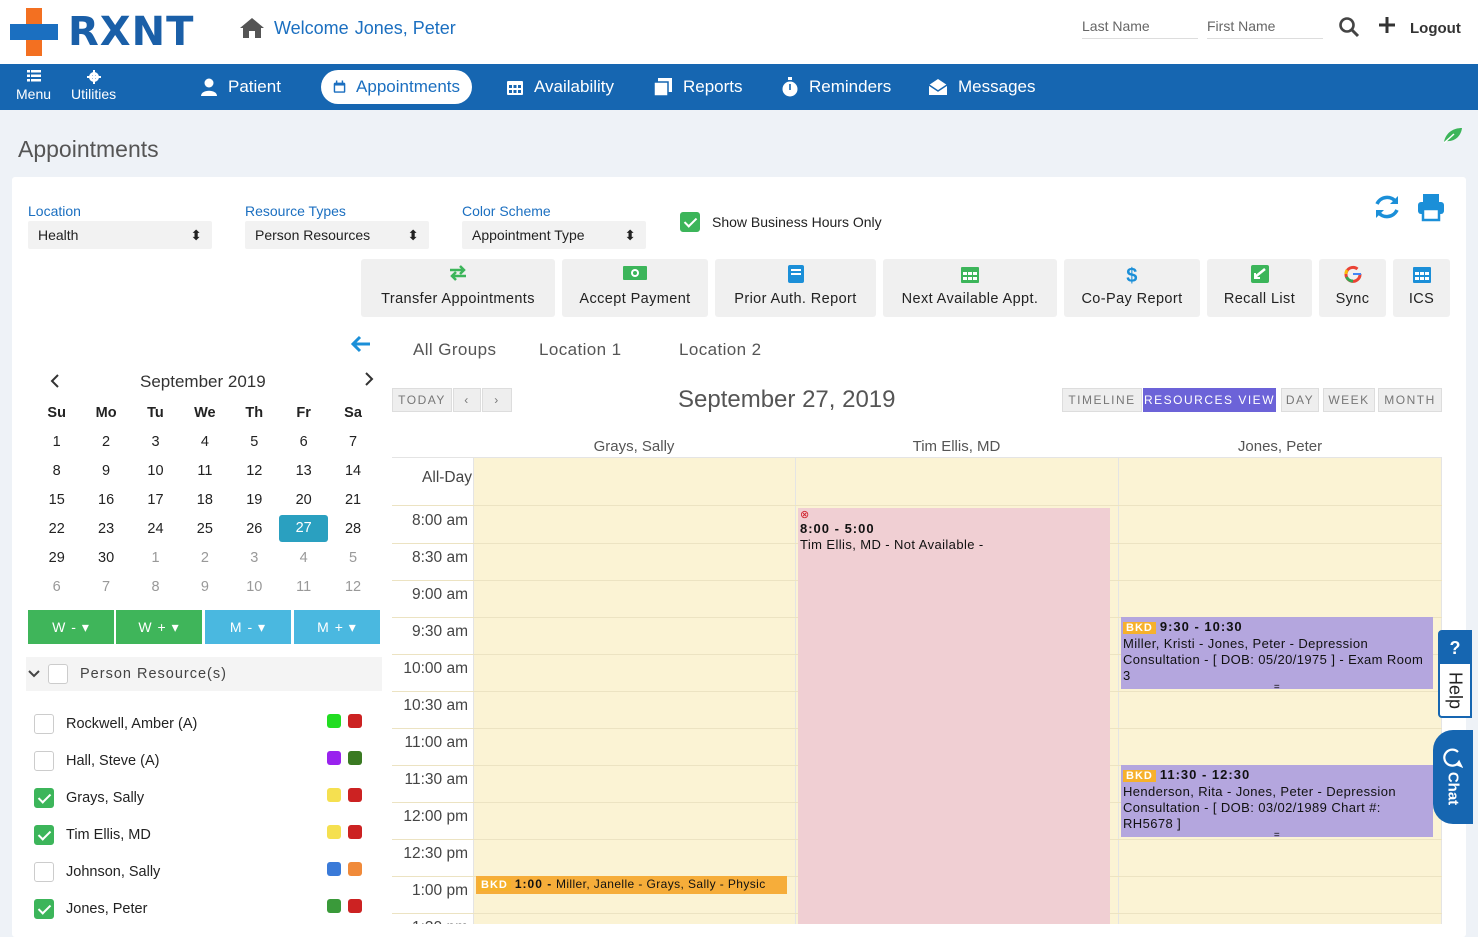  Describe the element at coordinates (254, 441) in the screenshot. I see `calendar-day: 5` at that location.